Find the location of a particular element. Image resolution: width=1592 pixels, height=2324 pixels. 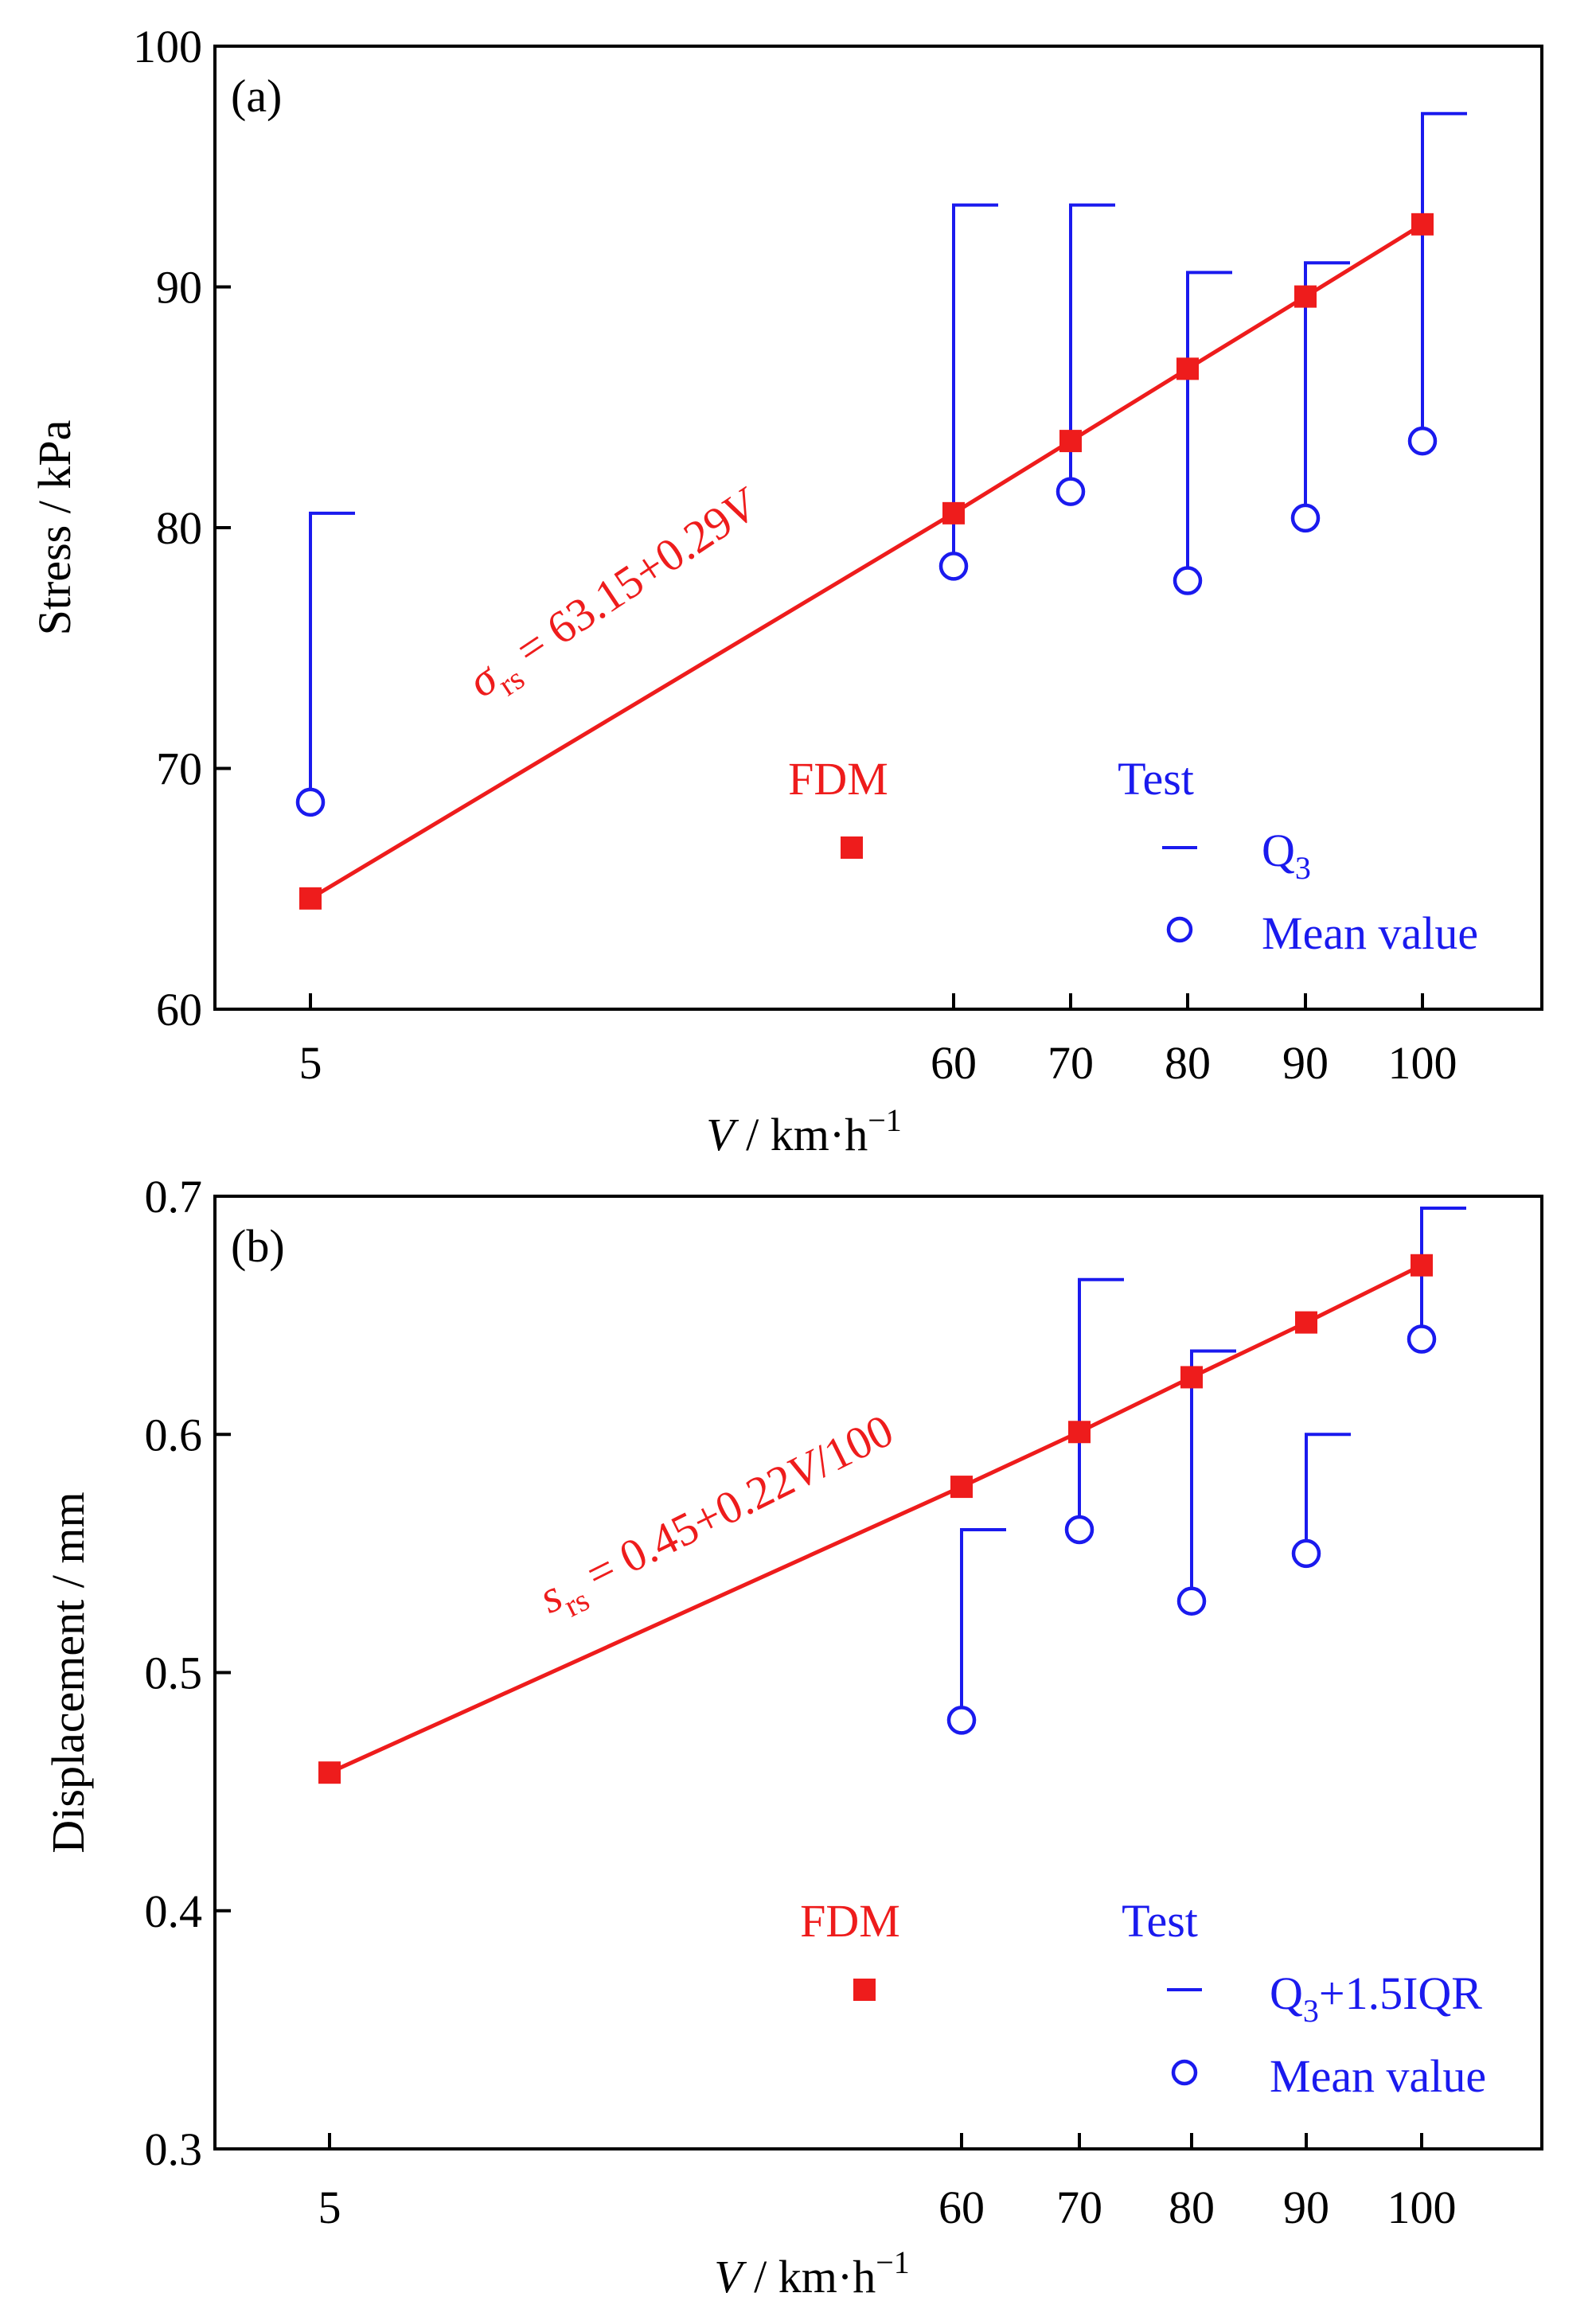

y-tick-label: 0.5 is located at coordinates (174, 1673).